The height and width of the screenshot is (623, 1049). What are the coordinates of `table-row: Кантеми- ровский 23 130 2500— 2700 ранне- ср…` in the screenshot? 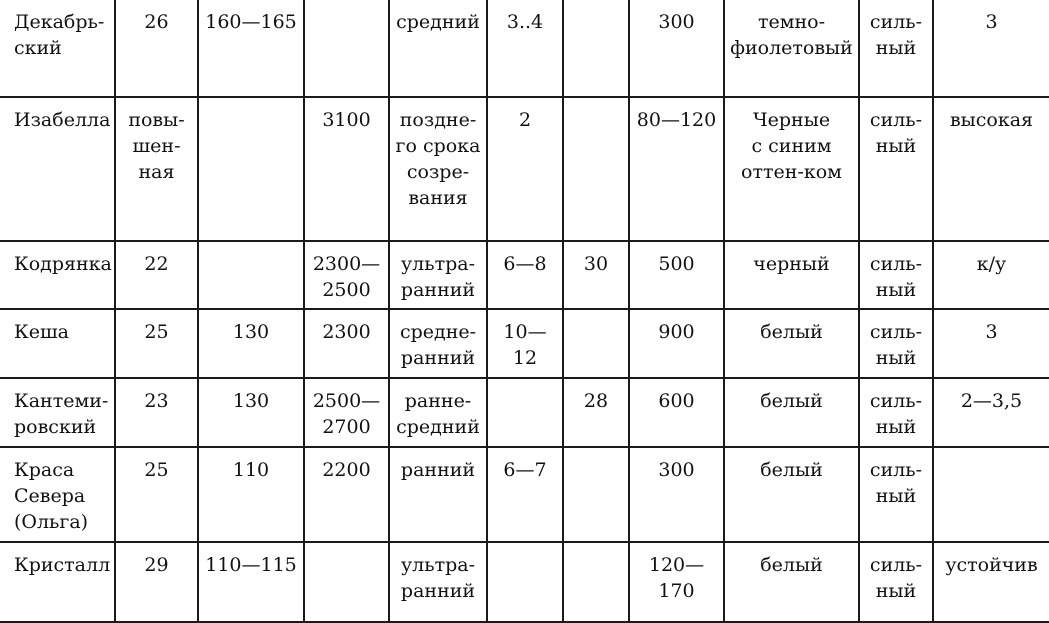 It's located at (524, 412).